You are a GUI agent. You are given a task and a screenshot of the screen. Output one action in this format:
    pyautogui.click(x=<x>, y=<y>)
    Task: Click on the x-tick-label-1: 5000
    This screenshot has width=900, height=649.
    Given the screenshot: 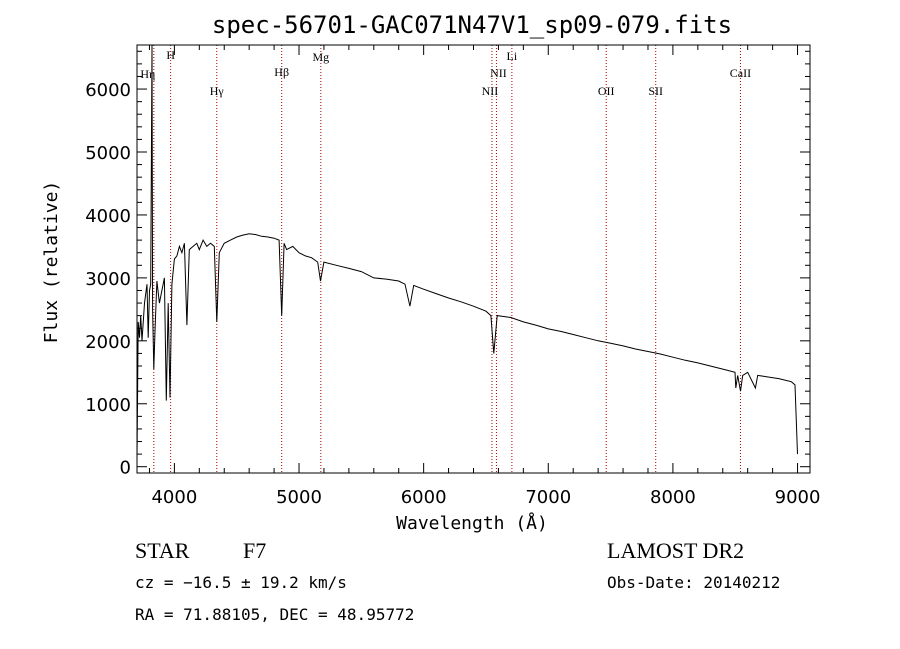 What is the action you would take?
    pyautogui.click(x=299, y=497)
    